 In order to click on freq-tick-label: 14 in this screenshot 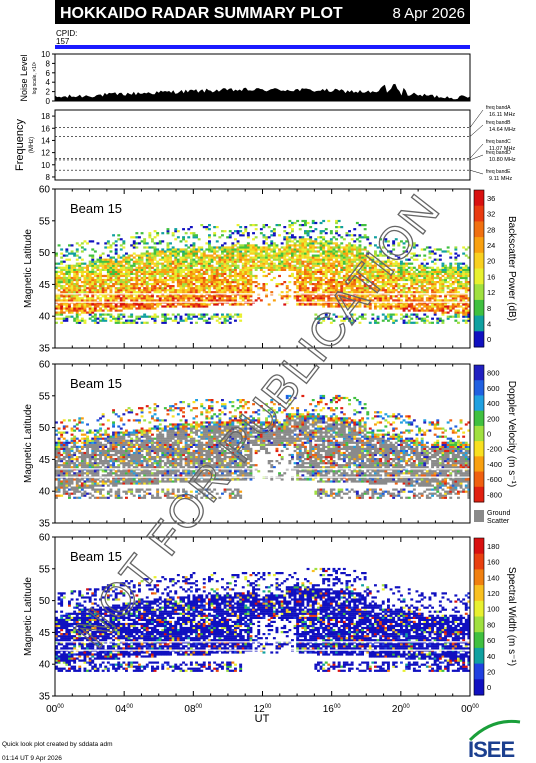, I will do `click(45, 140)`.